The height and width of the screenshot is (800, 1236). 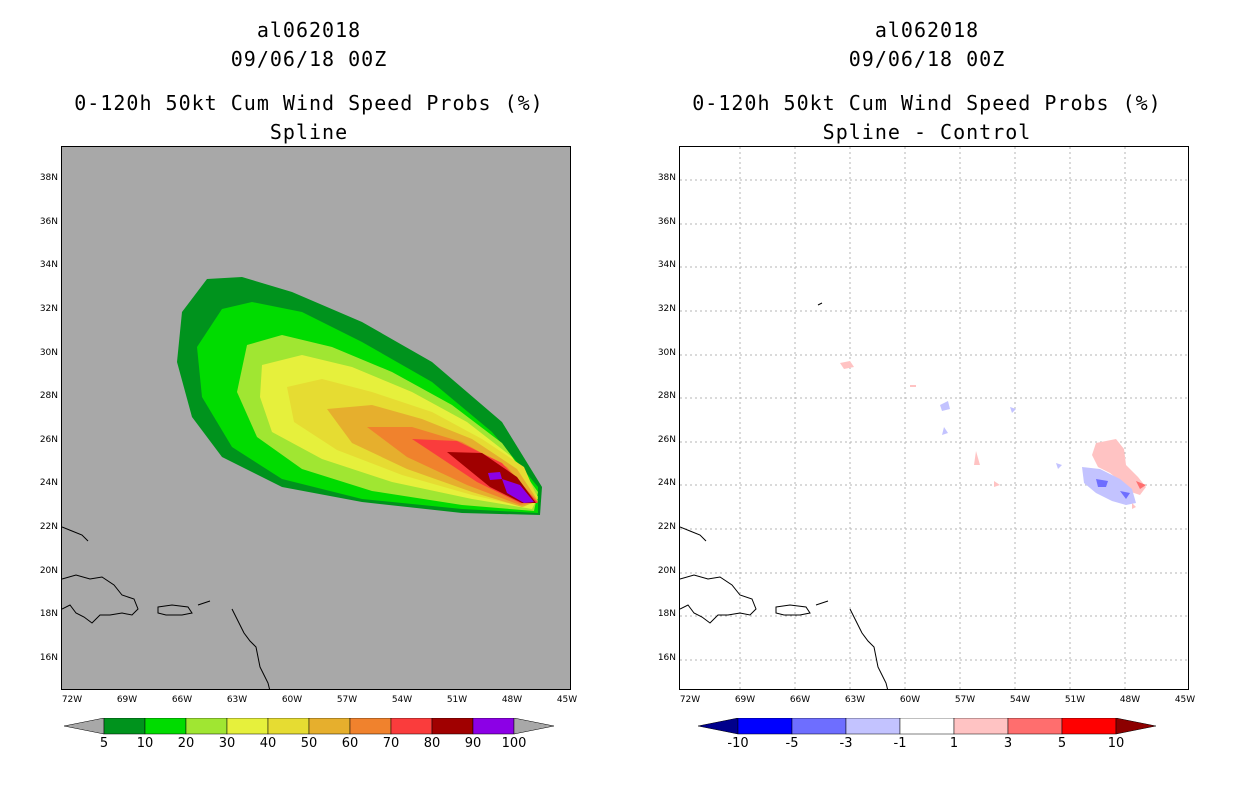 What do you see at coordinates (1013, 410) in the screenshot?
I see `diff-neg-c` at bounding box center [1013, 410].